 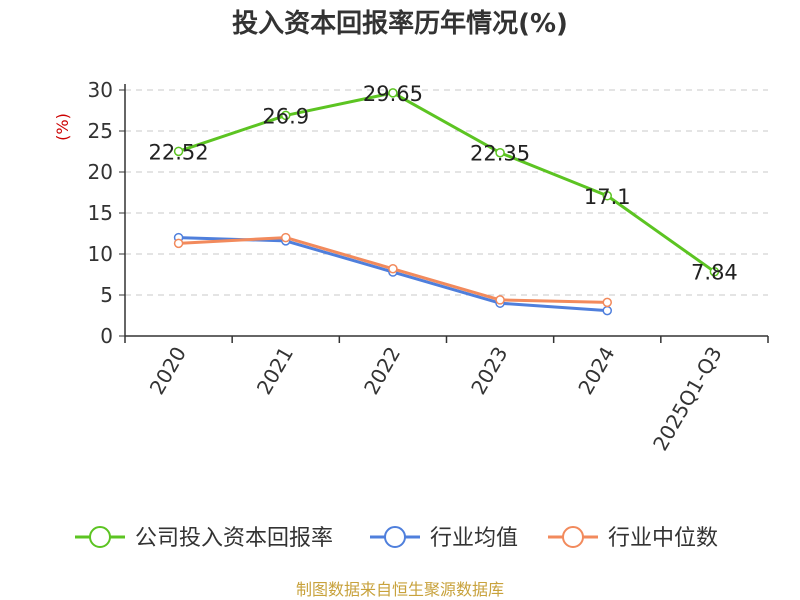 I want to click on legend-label: 行业均值, so click(x=474, y=538).